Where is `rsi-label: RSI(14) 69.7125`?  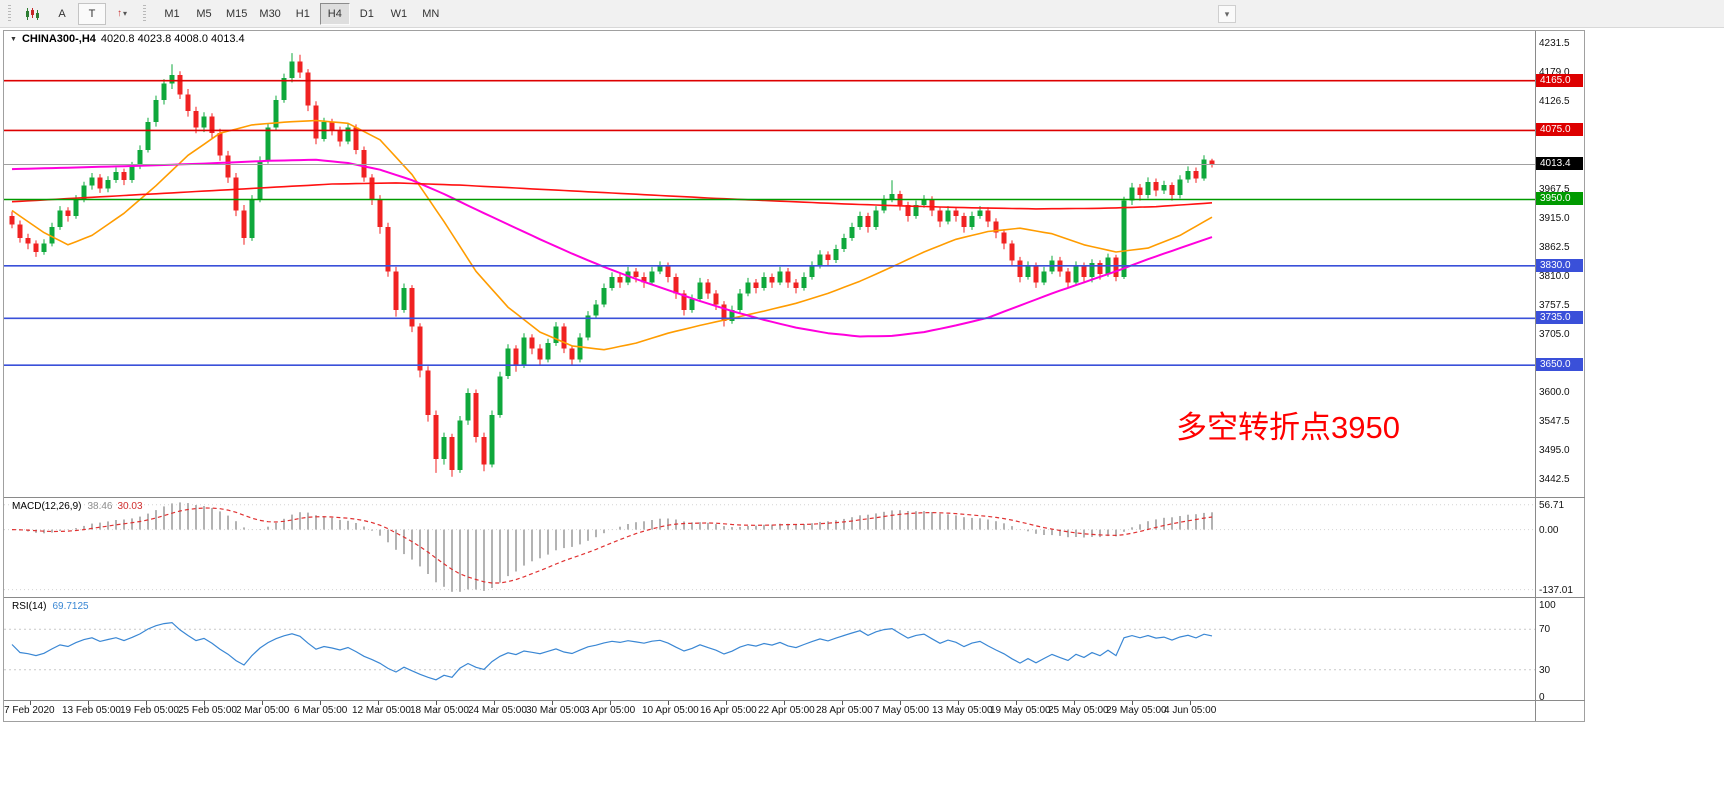
rsi-label: RSI(14) 69.7125 is located at coordinates (50, 606).